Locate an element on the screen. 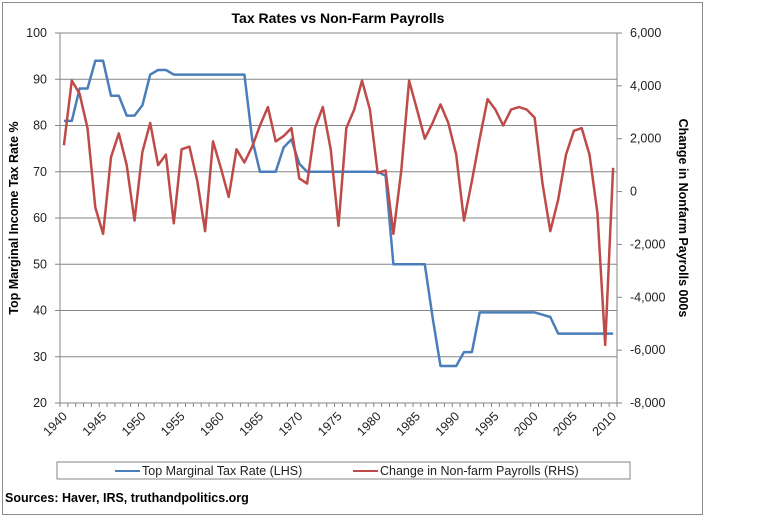  x-tick-label: 1990 is located at coordinates (448, 424).